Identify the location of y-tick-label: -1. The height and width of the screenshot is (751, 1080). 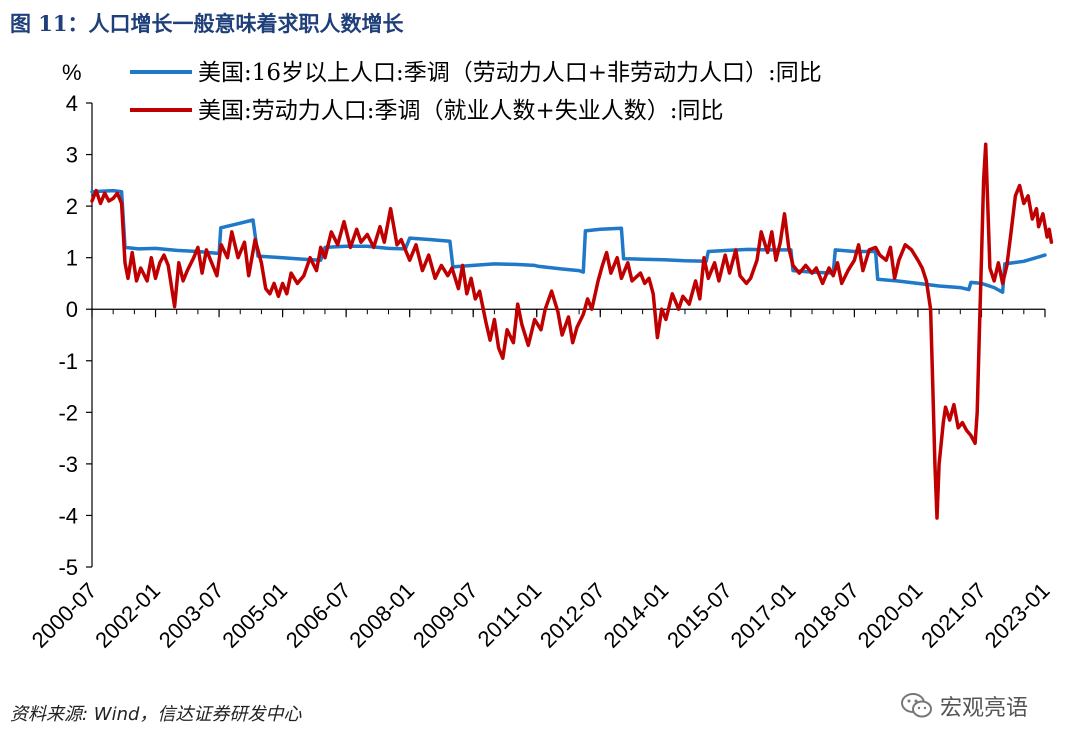
(68, 361).